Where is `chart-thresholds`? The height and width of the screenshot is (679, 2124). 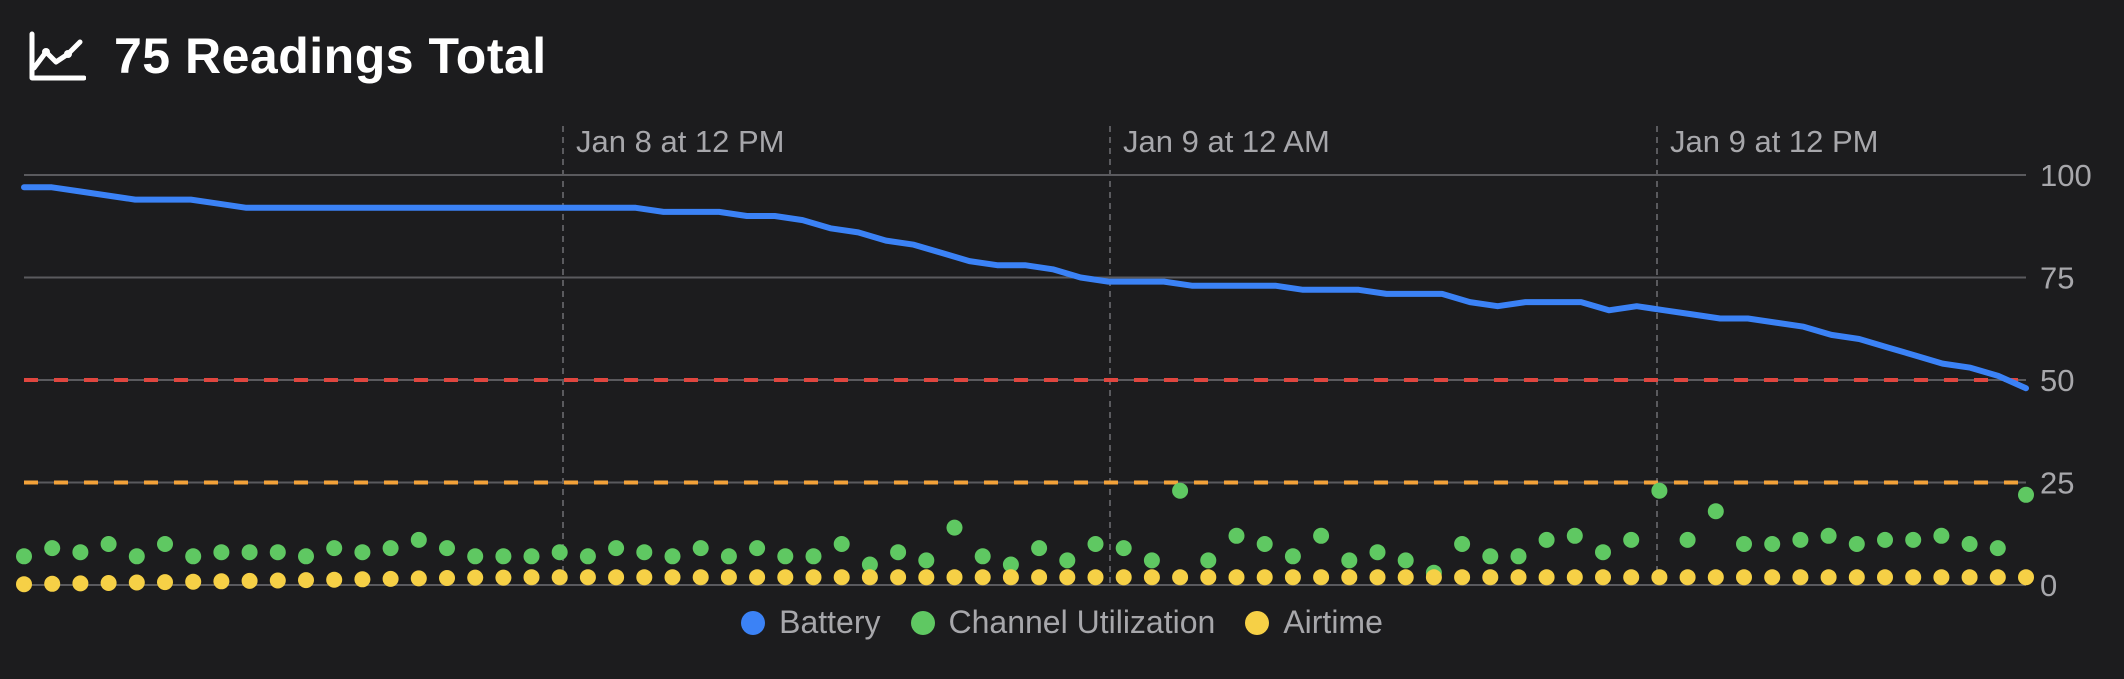
chart-thresholds is located at coordinates (1025, 431).